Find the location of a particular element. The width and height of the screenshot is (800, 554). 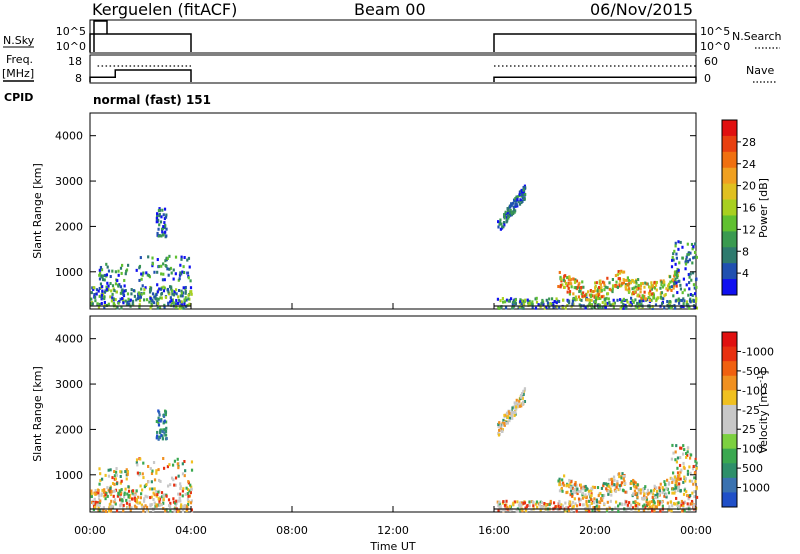

y-tick-label: 1000 is located at coordinates (69, 475).